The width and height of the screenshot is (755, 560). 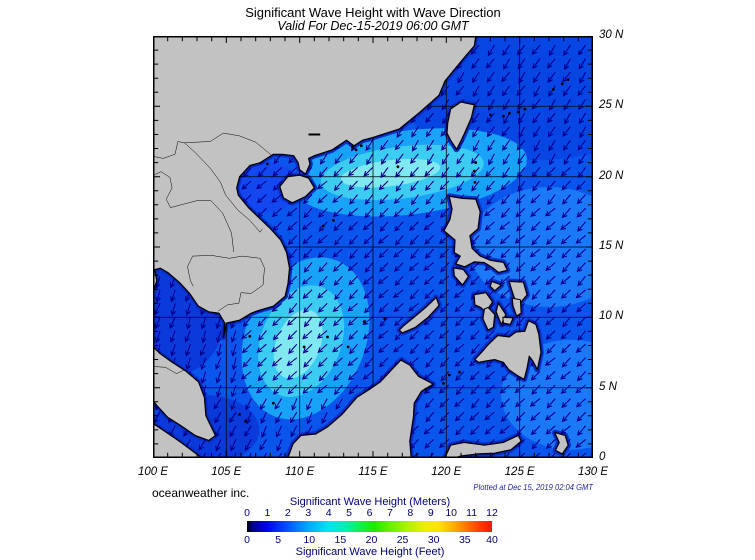 What do you see at coordinates (373, 26) in the screenshot?
I see `valid-time-subtitle: Valid For Dec-15-2019 06:00 GMT` at bounding box center [373, 26].